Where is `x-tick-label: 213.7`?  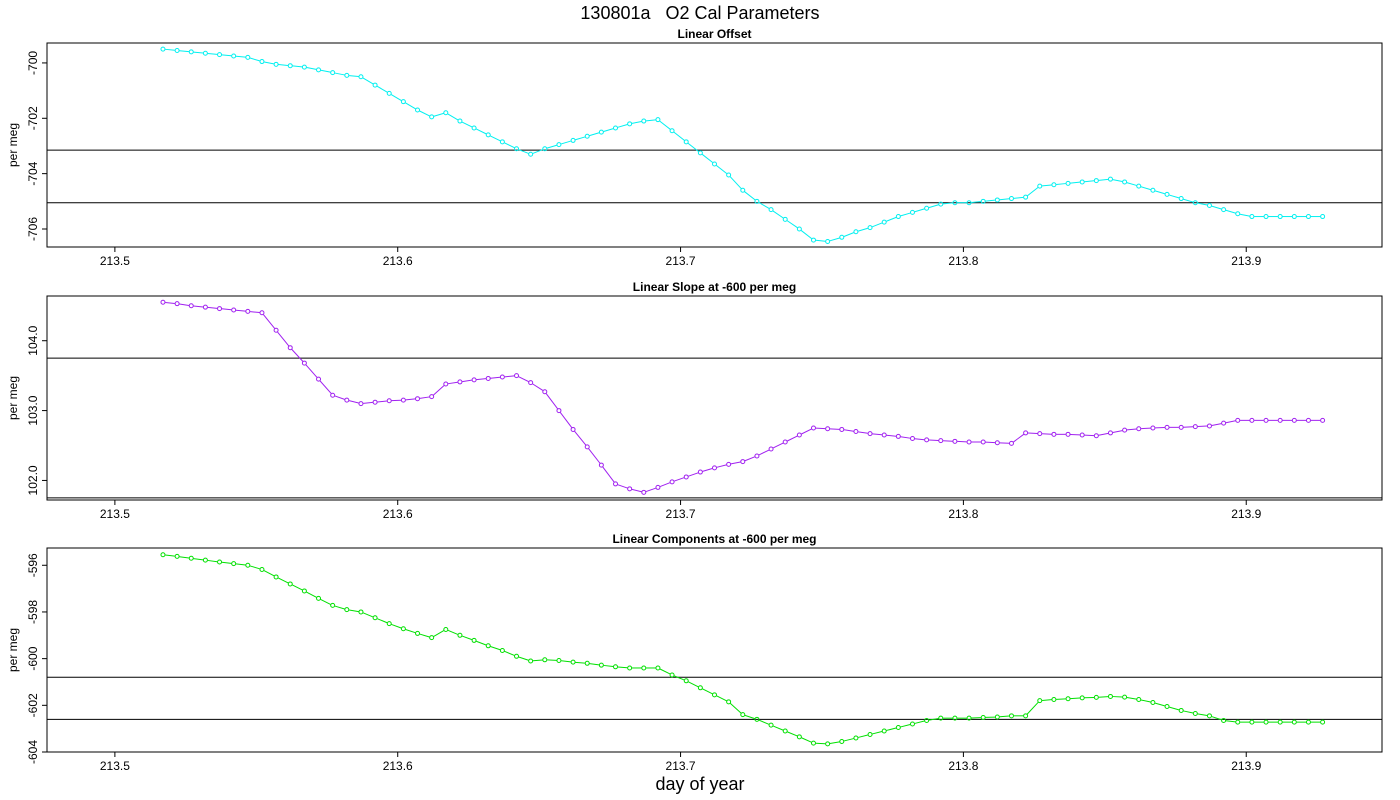
x-tick-label: 213.7 is located at coordinates (681, 514).